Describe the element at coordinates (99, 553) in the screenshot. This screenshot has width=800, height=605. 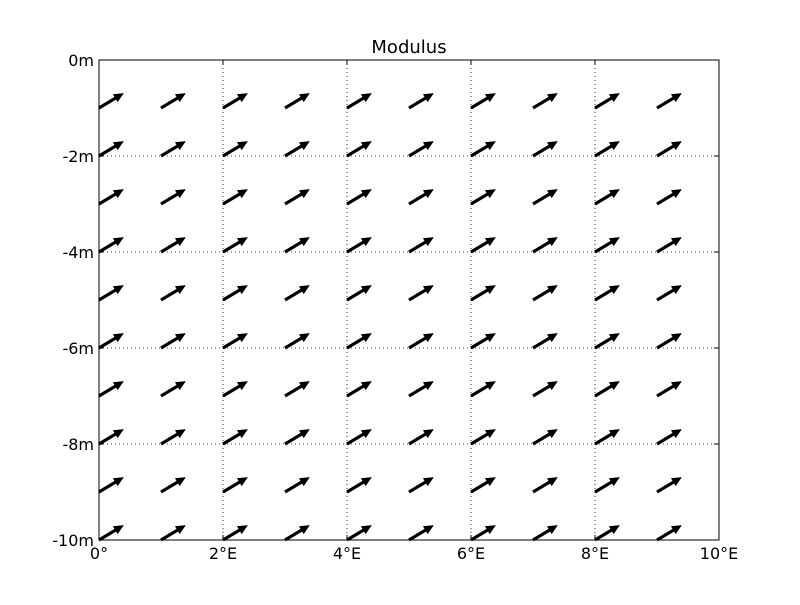
I see `x-tick-label: 0°` at that location.